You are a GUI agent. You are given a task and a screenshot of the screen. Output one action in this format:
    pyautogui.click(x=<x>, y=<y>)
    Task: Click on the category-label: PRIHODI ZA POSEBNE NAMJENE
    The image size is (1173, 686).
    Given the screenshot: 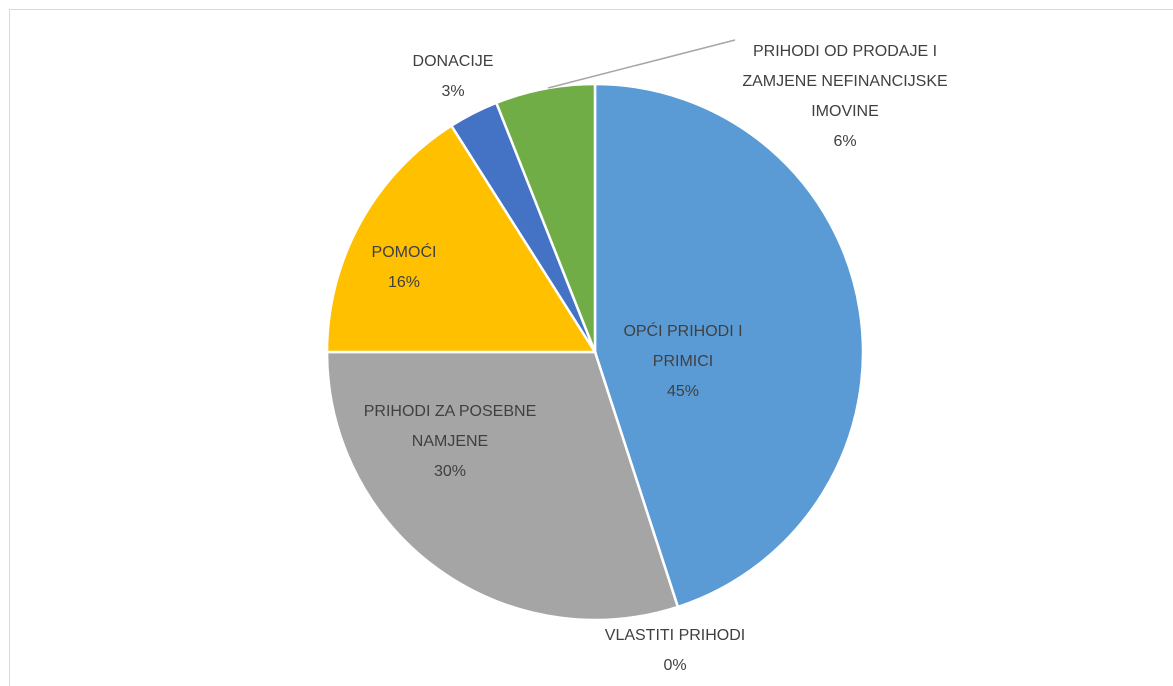 What is the action you would take?
    pyautogui.click(x=450, y=426)
    